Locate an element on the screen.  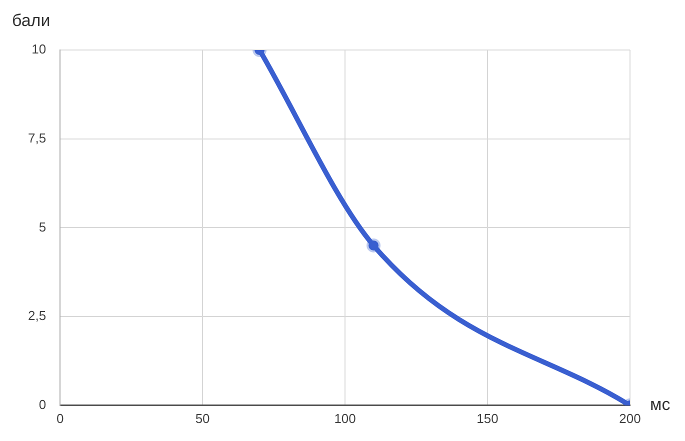
y-tick-label: 2,5 is located at coordinates (37, 316).